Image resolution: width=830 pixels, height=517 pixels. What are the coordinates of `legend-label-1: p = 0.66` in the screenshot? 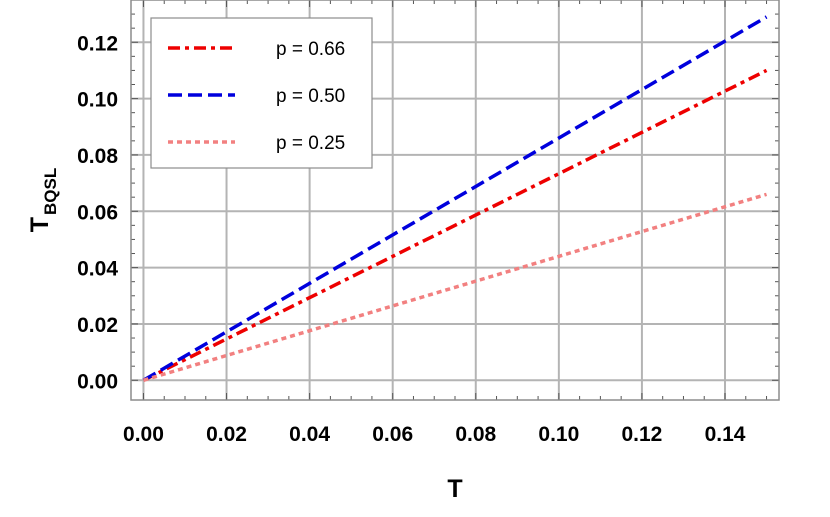 It's located at (310, 49).